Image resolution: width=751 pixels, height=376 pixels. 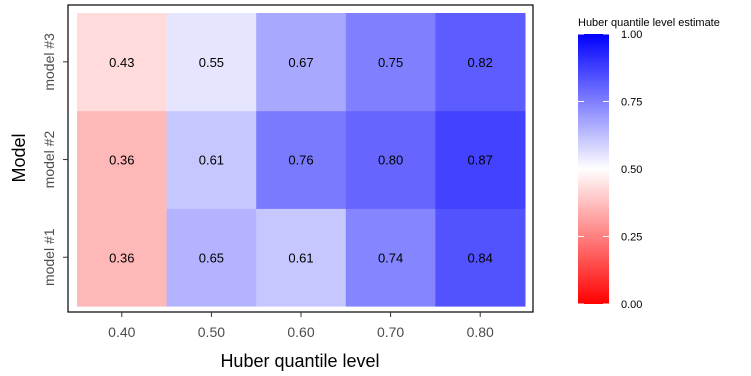 I want to click on cell-value-label: 0.84, so click(x=480, y=257).